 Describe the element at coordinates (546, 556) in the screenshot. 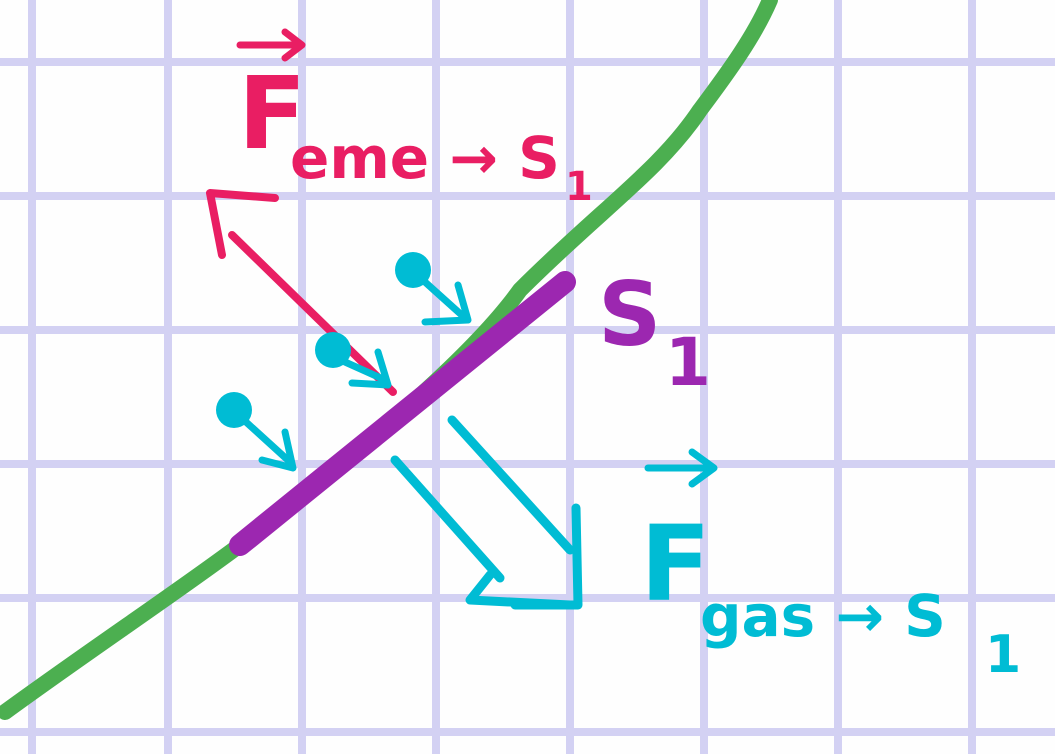

I see `gas-arrow-head` at that location.